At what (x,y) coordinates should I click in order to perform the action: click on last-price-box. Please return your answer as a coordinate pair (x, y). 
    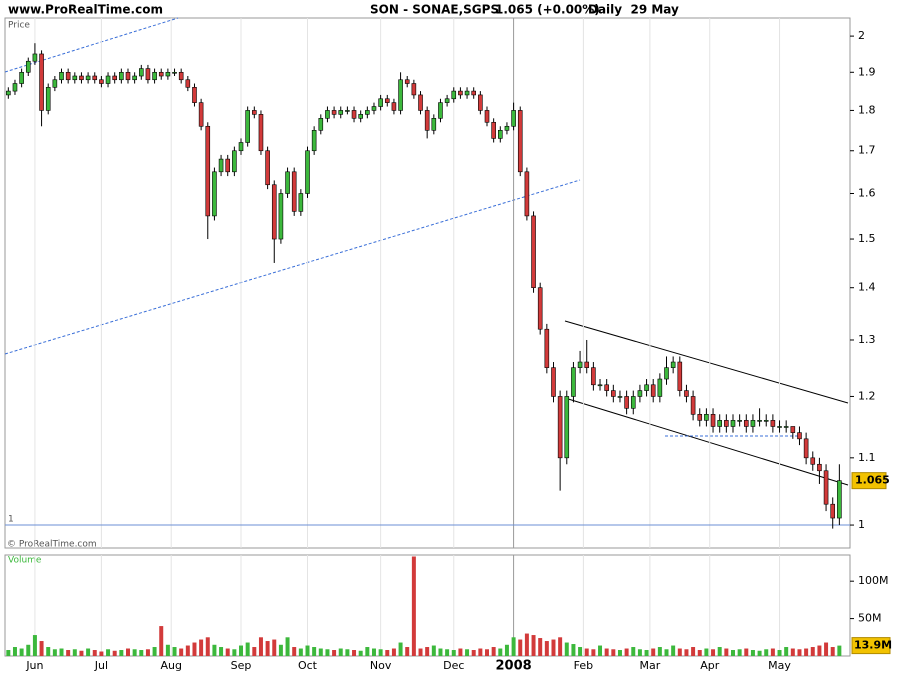
    Looking at the image, I should click on (869, 481).